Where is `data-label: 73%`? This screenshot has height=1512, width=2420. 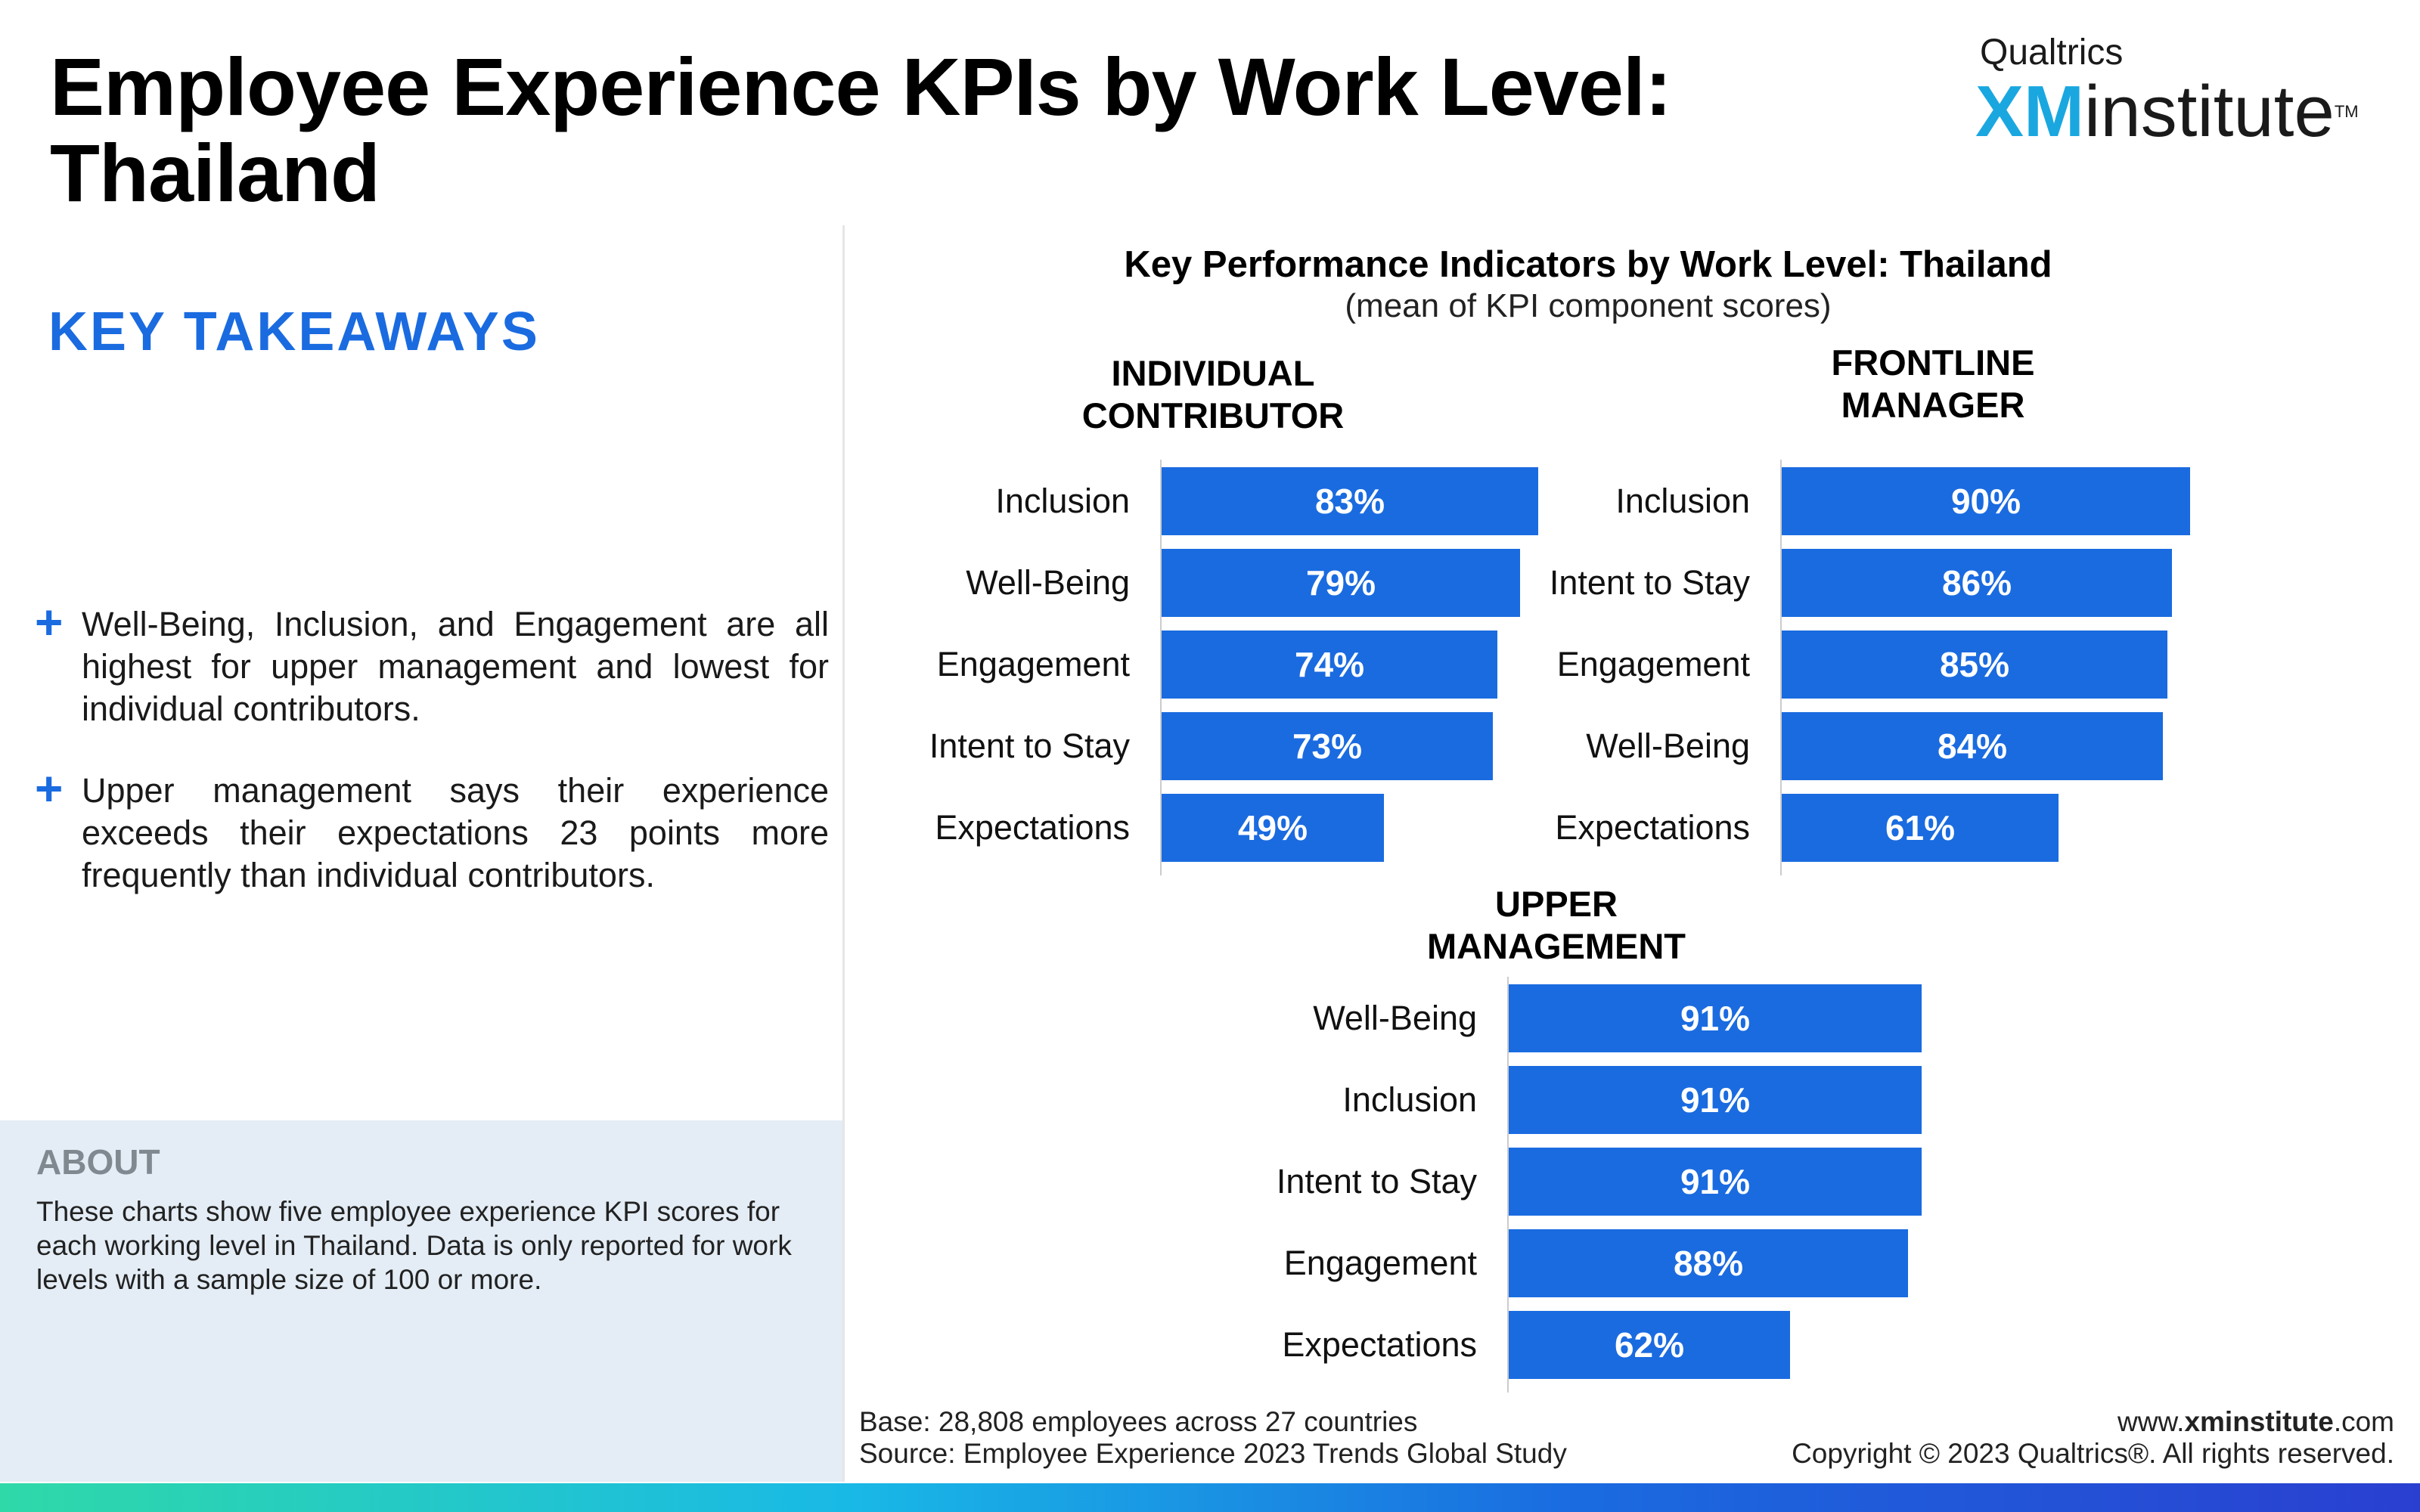 data-label: 73% is located at coordinates (1327, 746).